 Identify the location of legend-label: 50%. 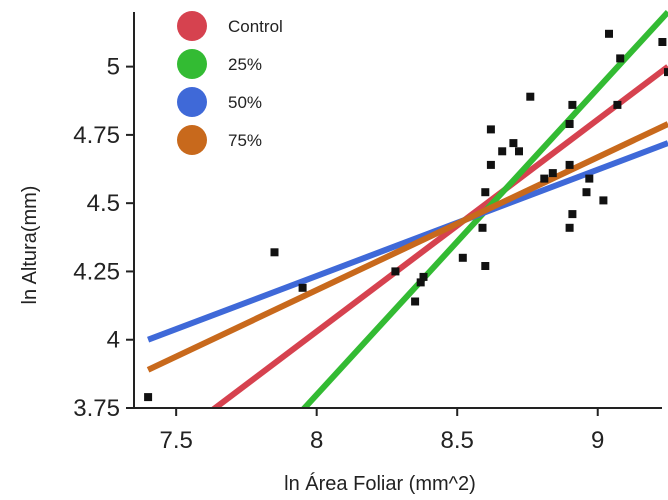
(245, 102).